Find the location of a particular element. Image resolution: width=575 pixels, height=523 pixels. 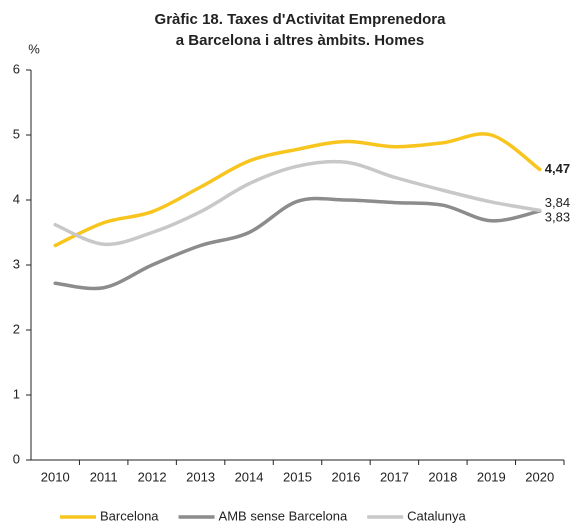

legend-label: Catalunya is located at coordinates (436, 515).